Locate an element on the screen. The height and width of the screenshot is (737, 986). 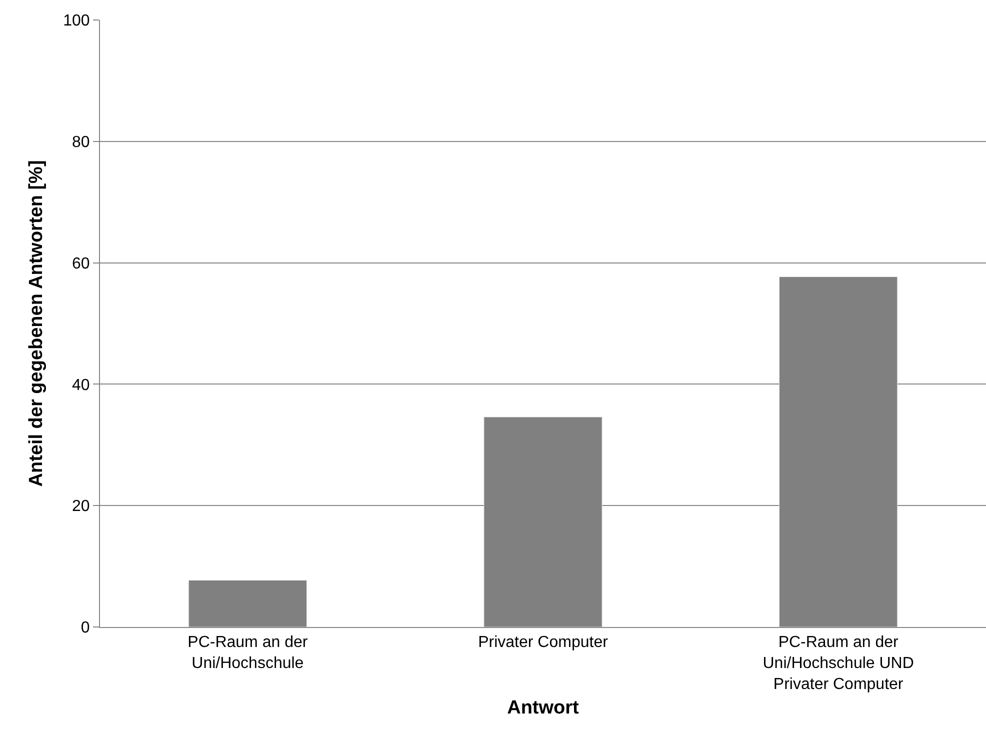
x-tick-label: PC-Raum an der Uni/Hochschule is located at coordinates (248, 653).